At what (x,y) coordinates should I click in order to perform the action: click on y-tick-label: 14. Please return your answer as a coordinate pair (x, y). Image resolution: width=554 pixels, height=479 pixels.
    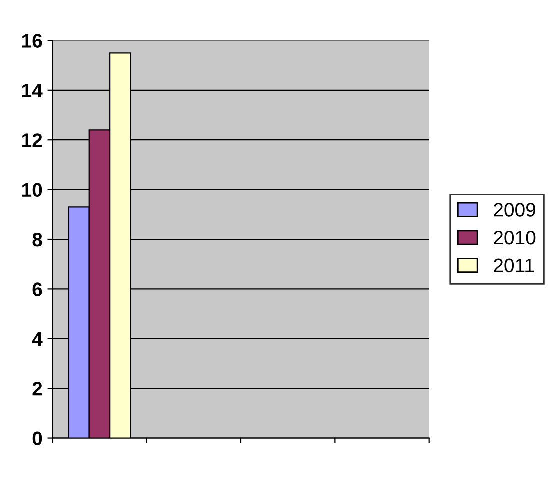
    Looking at the image, I should click on (32, 91).